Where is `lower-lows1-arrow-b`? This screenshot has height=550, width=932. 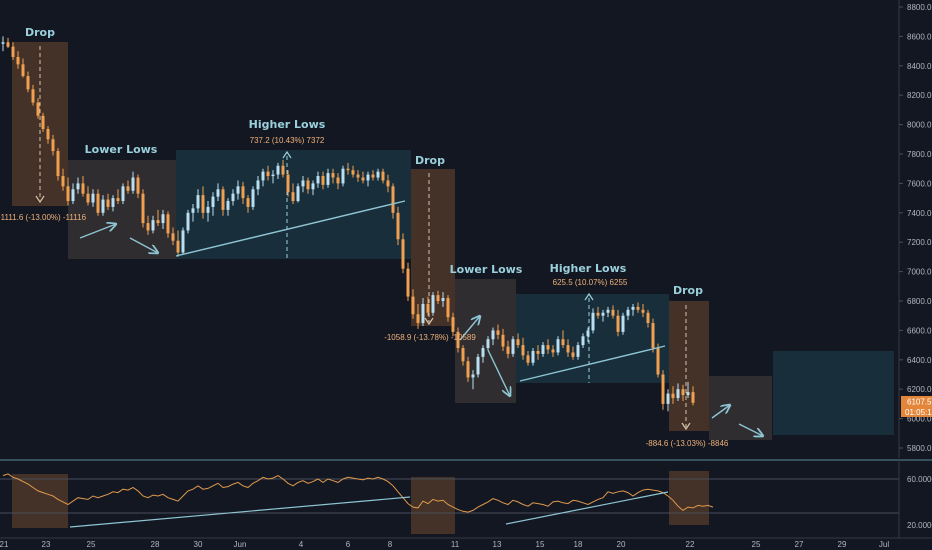 lower-lows1-arrow-b is located at coordinates (143, 245).